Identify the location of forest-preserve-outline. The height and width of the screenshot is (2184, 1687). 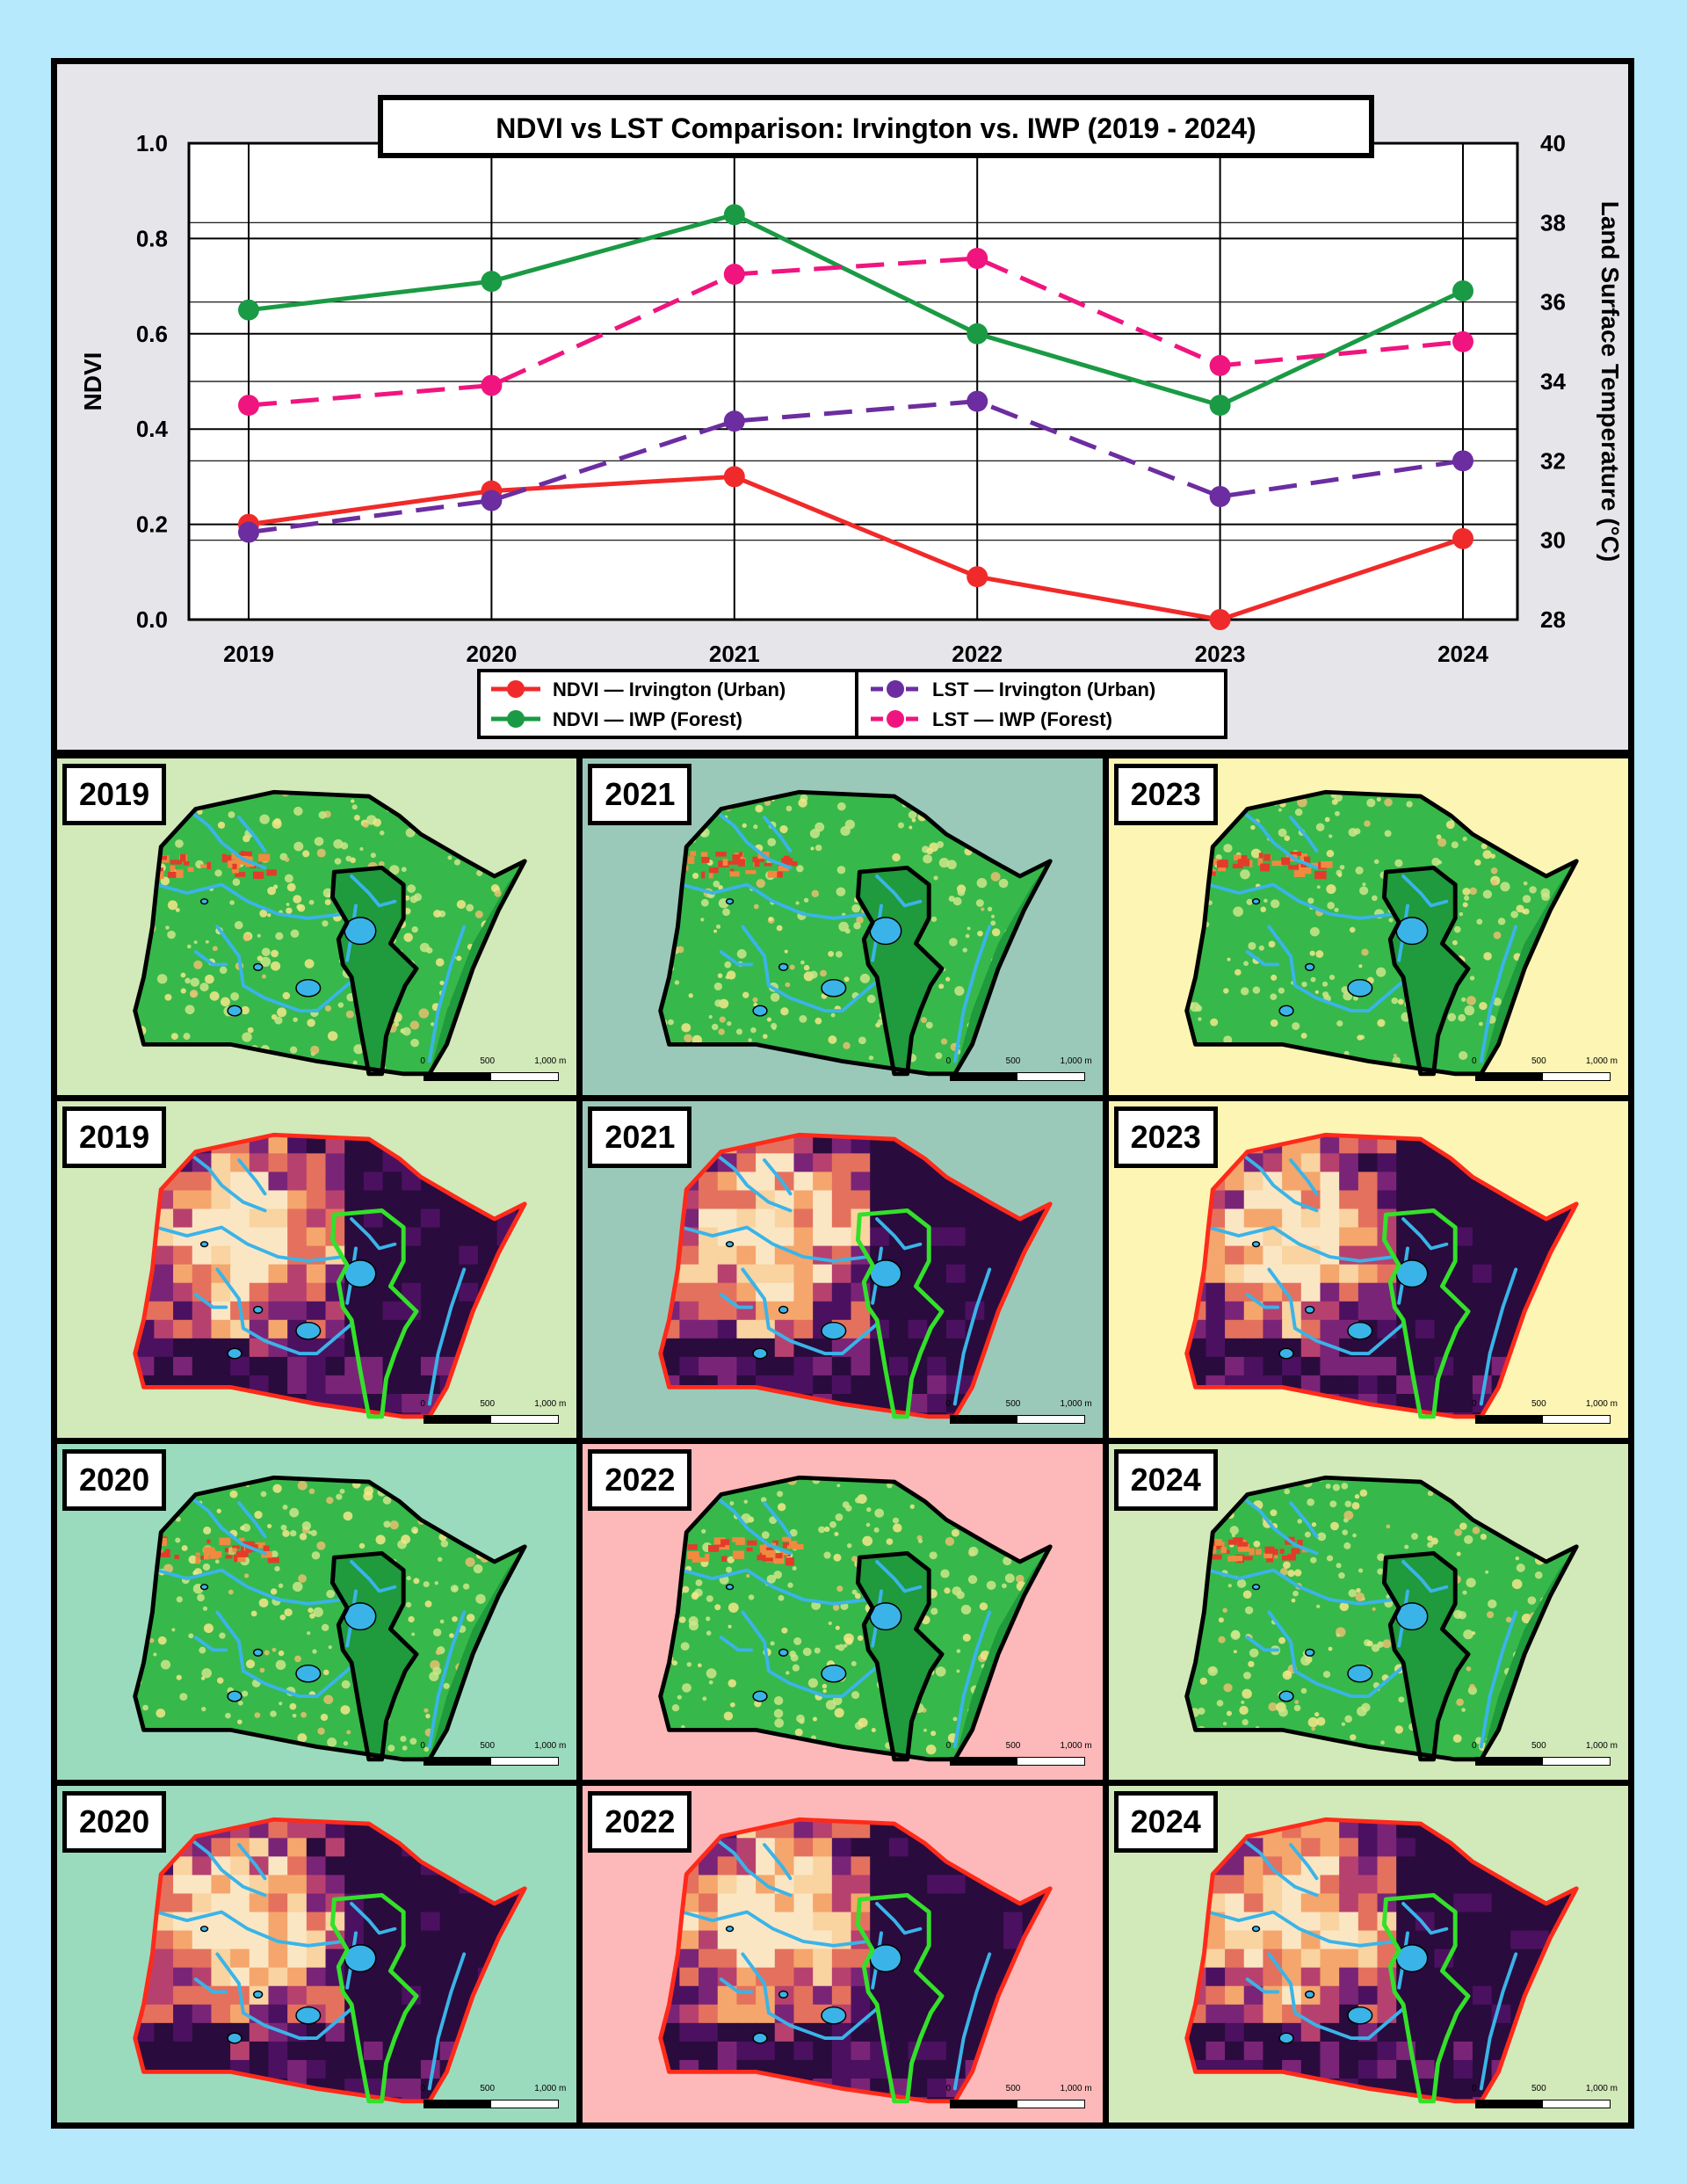
(374, 1655).